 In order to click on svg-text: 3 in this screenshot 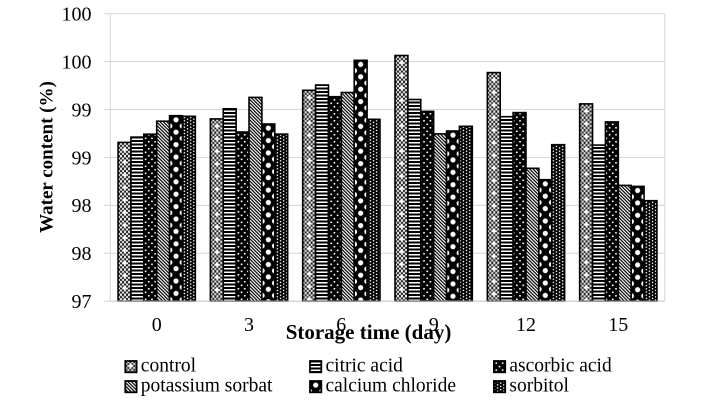, I will do `click(249, 325)`.